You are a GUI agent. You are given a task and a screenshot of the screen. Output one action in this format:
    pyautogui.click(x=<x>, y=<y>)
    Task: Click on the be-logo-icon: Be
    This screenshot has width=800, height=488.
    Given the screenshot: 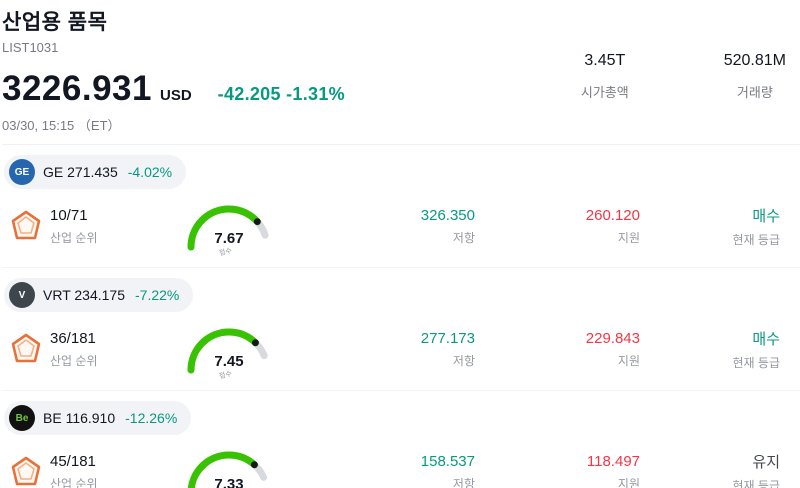 What is the action you would take?
    pyautogui.click(x=22, y=418)
    